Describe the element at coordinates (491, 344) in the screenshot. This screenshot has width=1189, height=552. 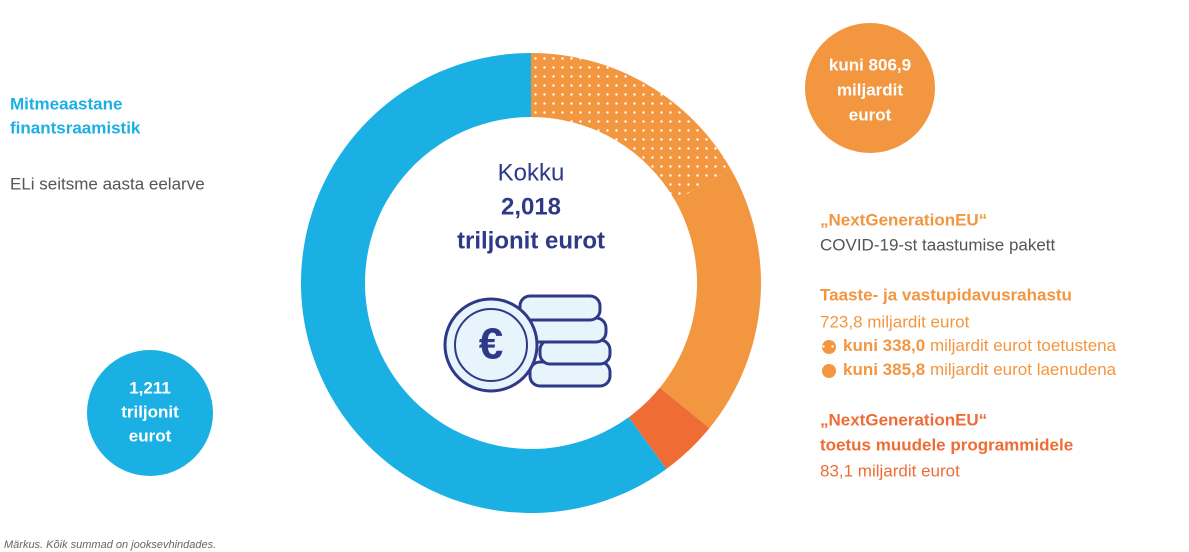
I see `euro-symbol: €` at that location.